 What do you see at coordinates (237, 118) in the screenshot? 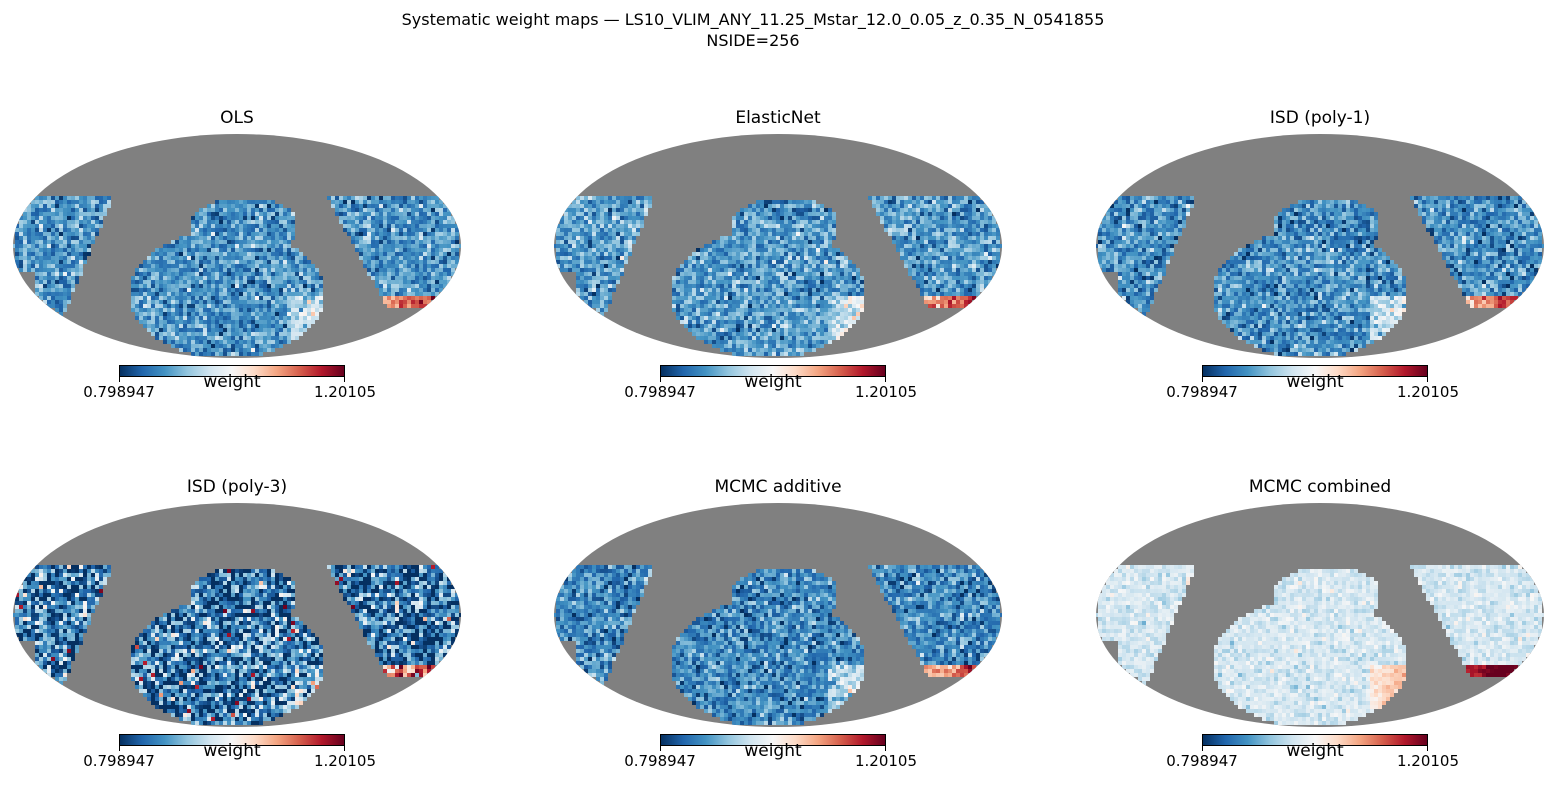
I see `panel-title: OLS` at bounding box center [237, 118].